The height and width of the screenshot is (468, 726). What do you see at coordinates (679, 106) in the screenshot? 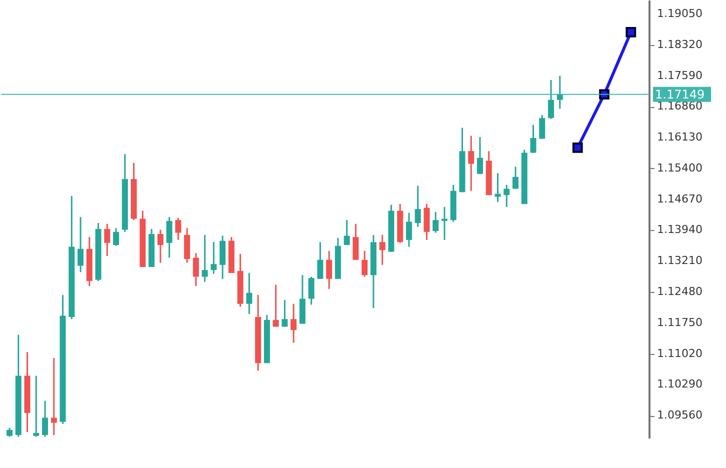
I see `y-tick-label: 1.16860` at bounding box center [679, 106].